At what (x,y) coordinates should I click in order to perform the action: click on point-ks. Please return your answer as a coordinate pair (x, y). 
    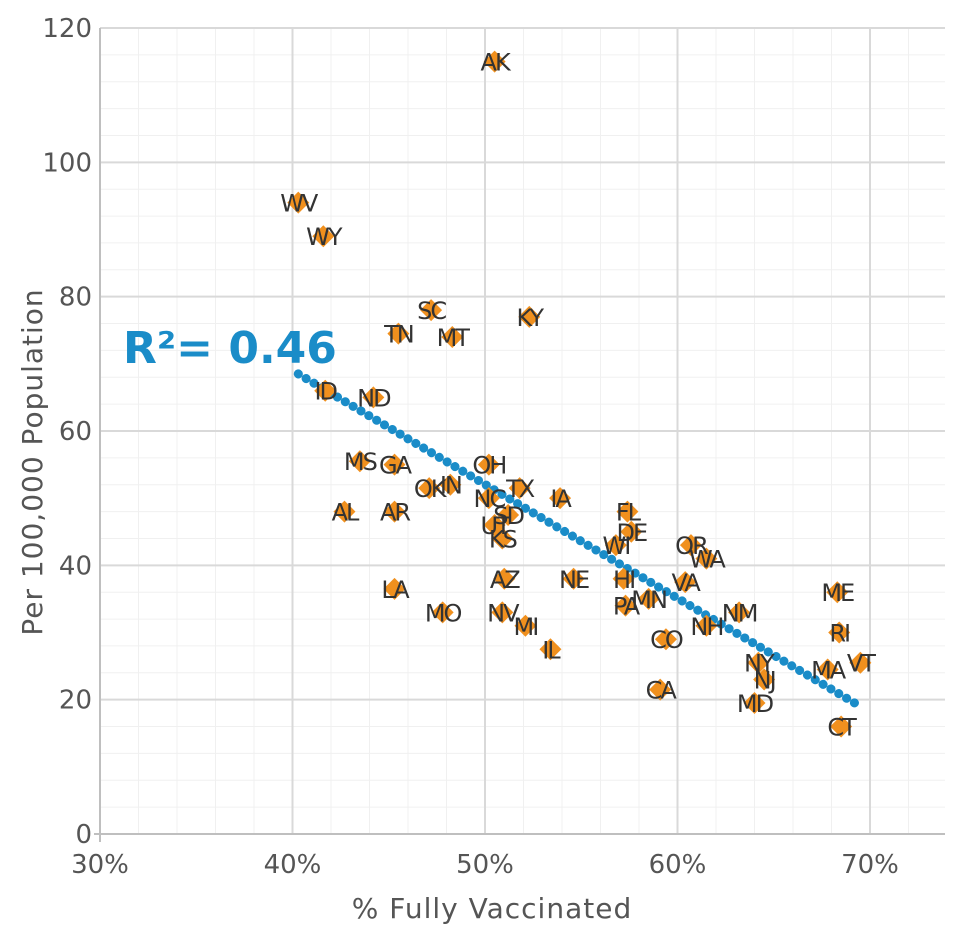
    Looking at the image, I should click on (502, 538).